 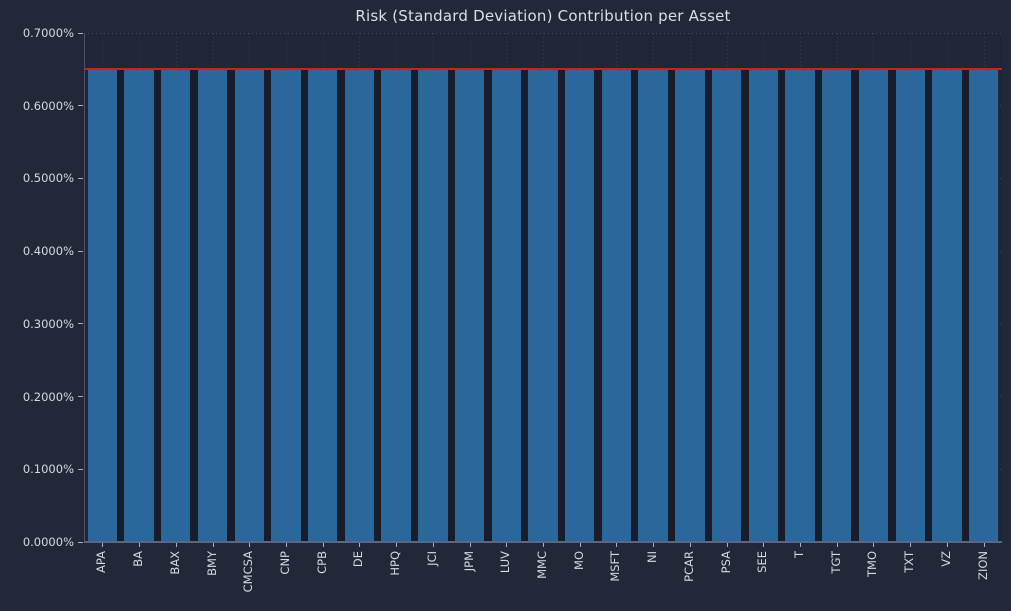 I want to click on x-tick-label: BAX, so click(x=174, y=563).